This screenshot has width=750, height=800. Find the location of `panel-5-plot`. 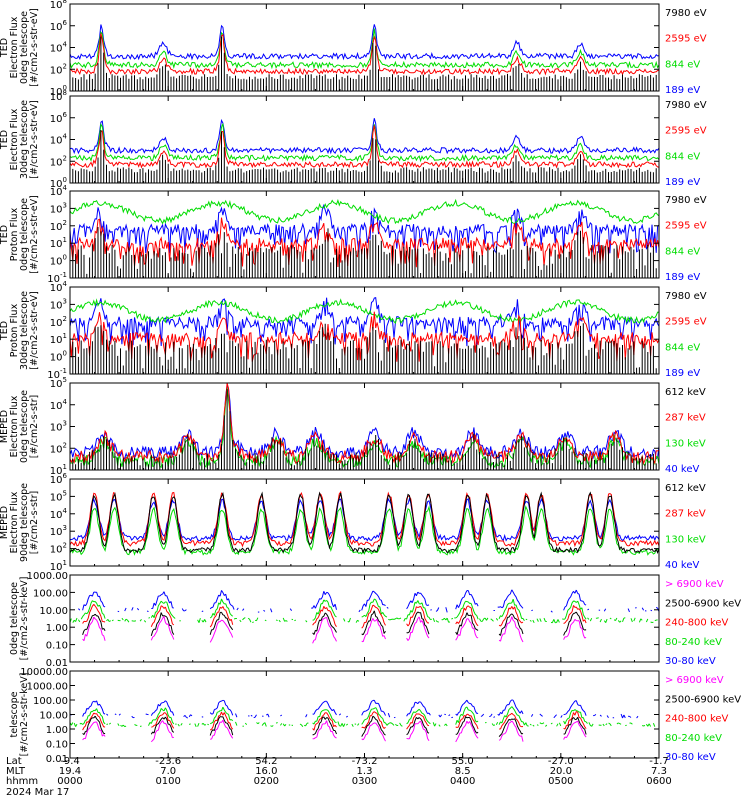

panel-5-plot is located at coordinates (364, 426).